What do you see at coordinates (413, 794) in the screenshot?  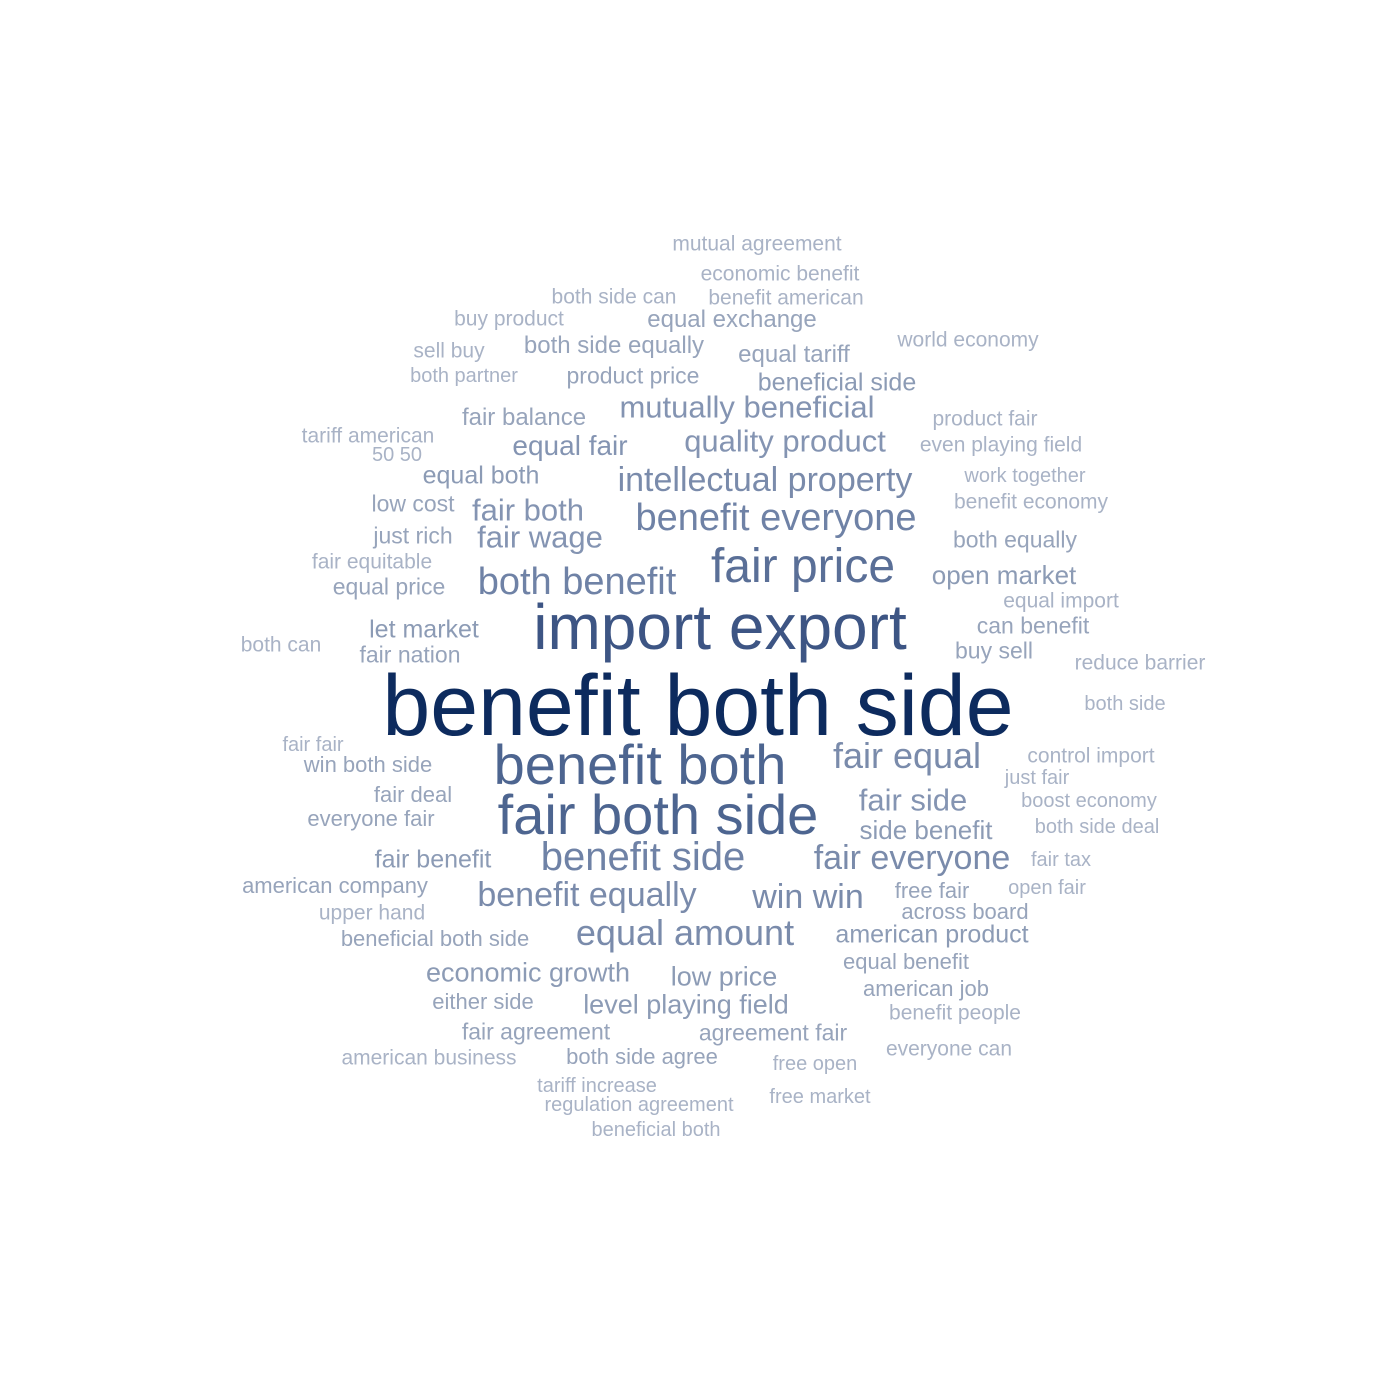 I see `word: fair deal` at bounding box center [413, 794].